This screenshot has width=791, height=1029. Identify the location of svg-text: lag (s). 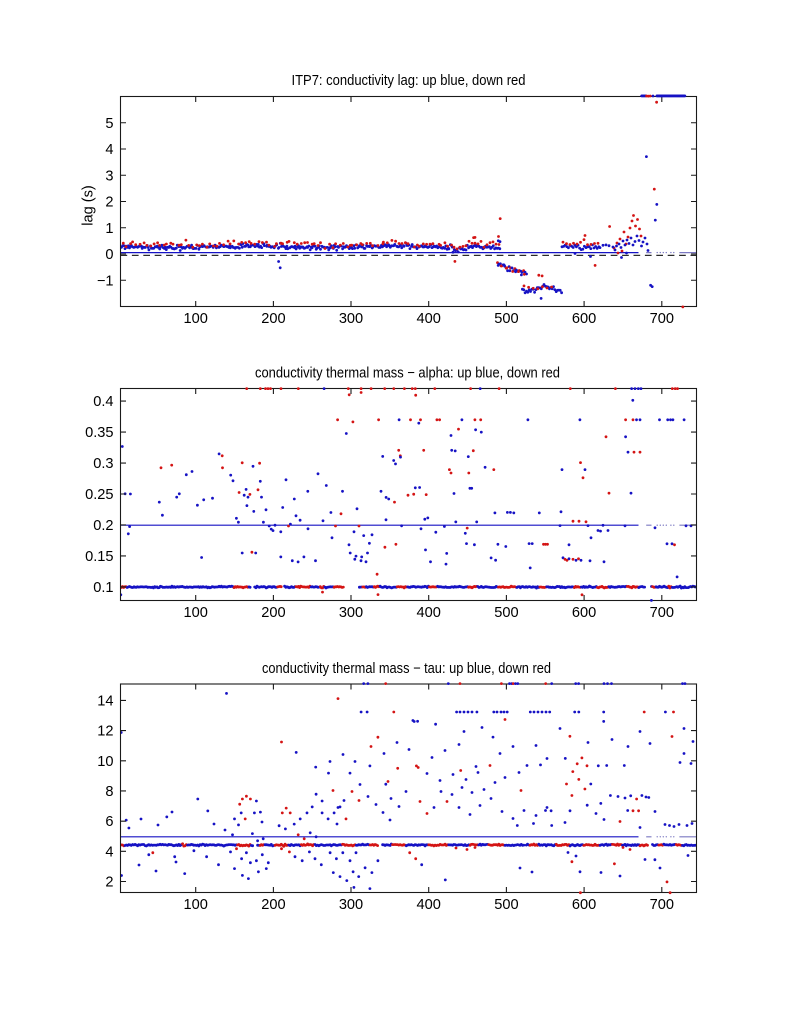
(89, 205).